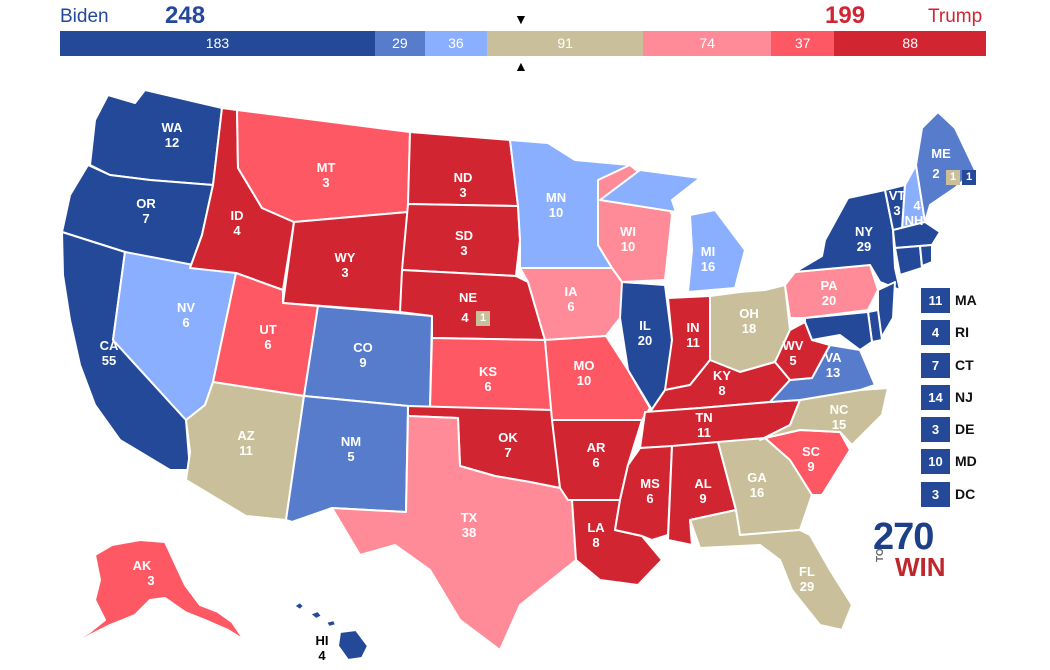 This screenshot has height=670, width=1050. What do you see at coordinates (245, 443) in the screenshot?
I see `state-label-az: AZ 11` at bounding box center [245, 443].